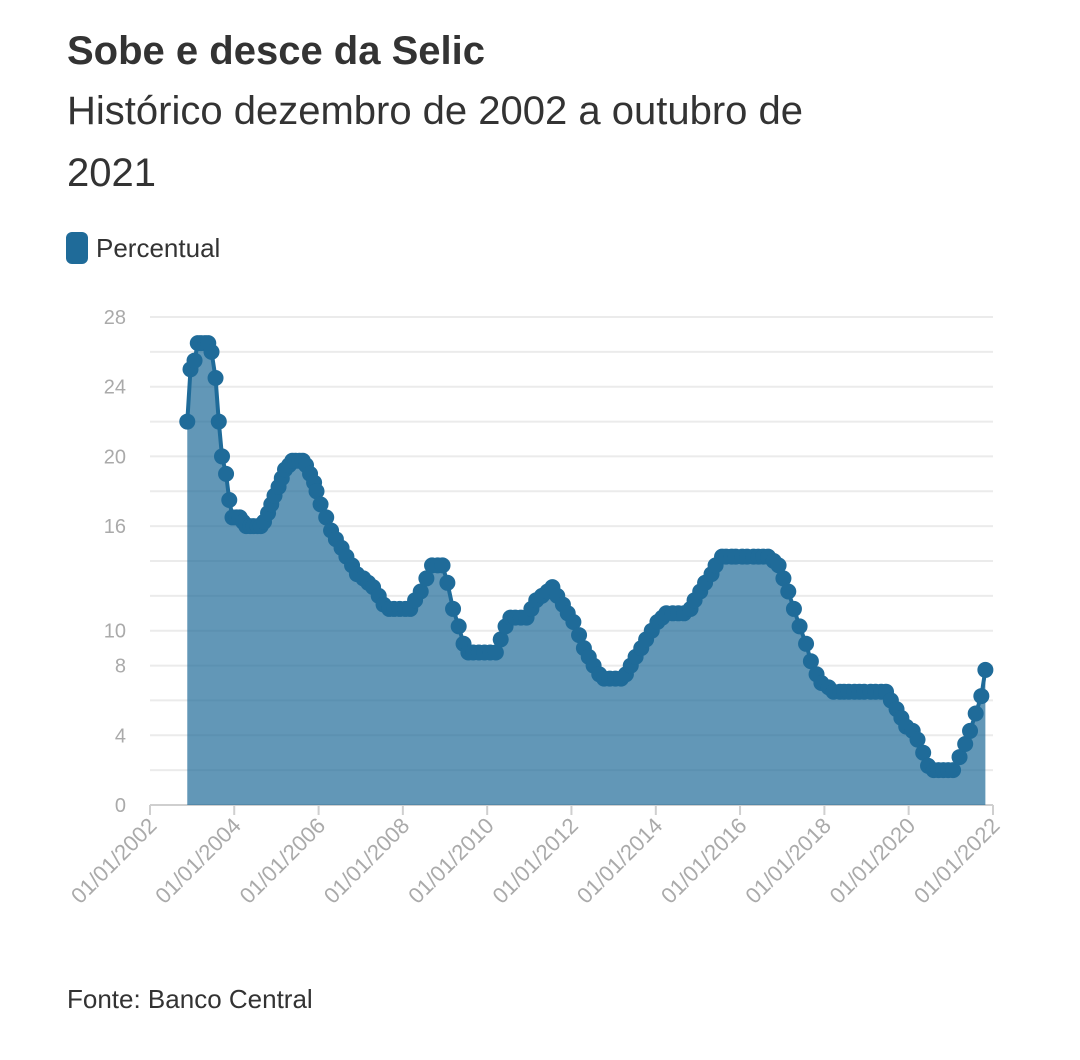 This screenshot has width=1080, height=1060. I want to click on x-tick-label: 01/01/2002, so click(114, 861).